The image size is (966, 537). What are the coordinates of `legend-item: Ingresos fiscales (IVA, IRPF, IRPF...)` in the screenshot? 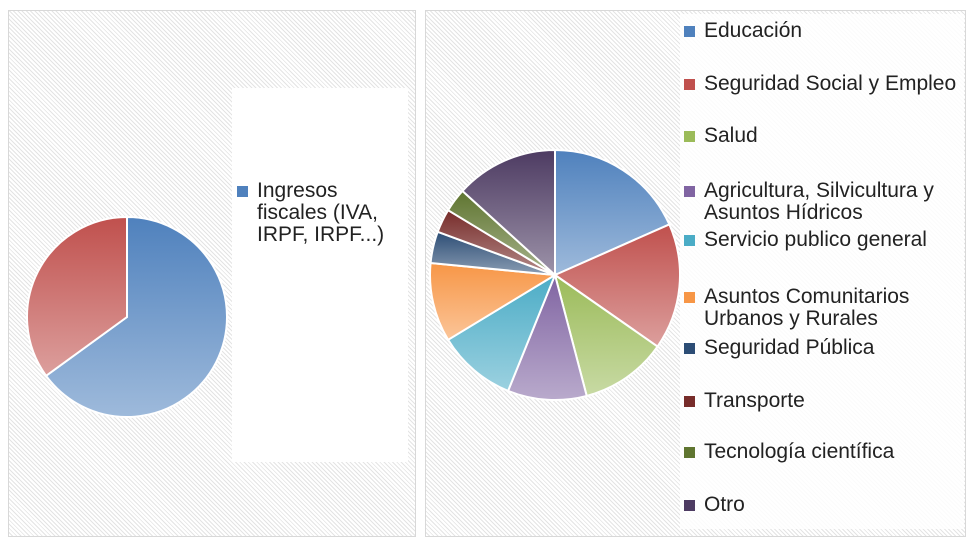 It's located at (322, 213).